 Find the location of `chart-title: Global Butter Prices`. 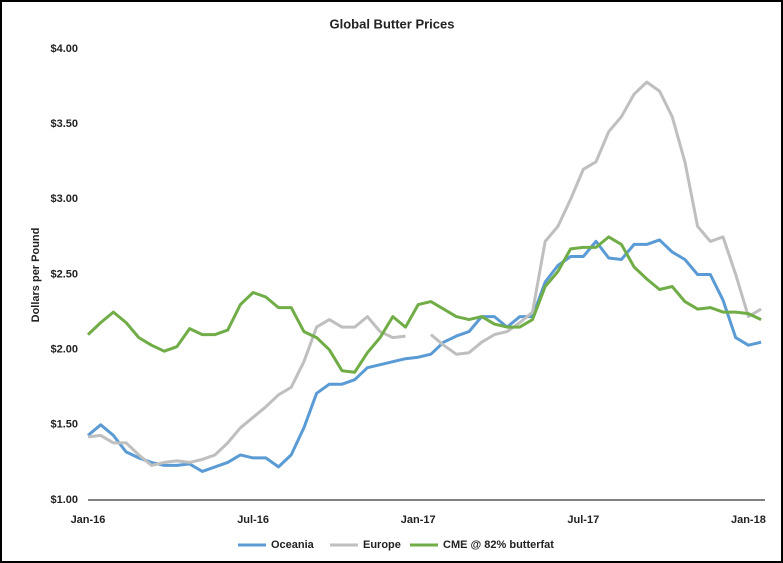

chart-title: Global Butter Prices is located at coordinates (392, 23).